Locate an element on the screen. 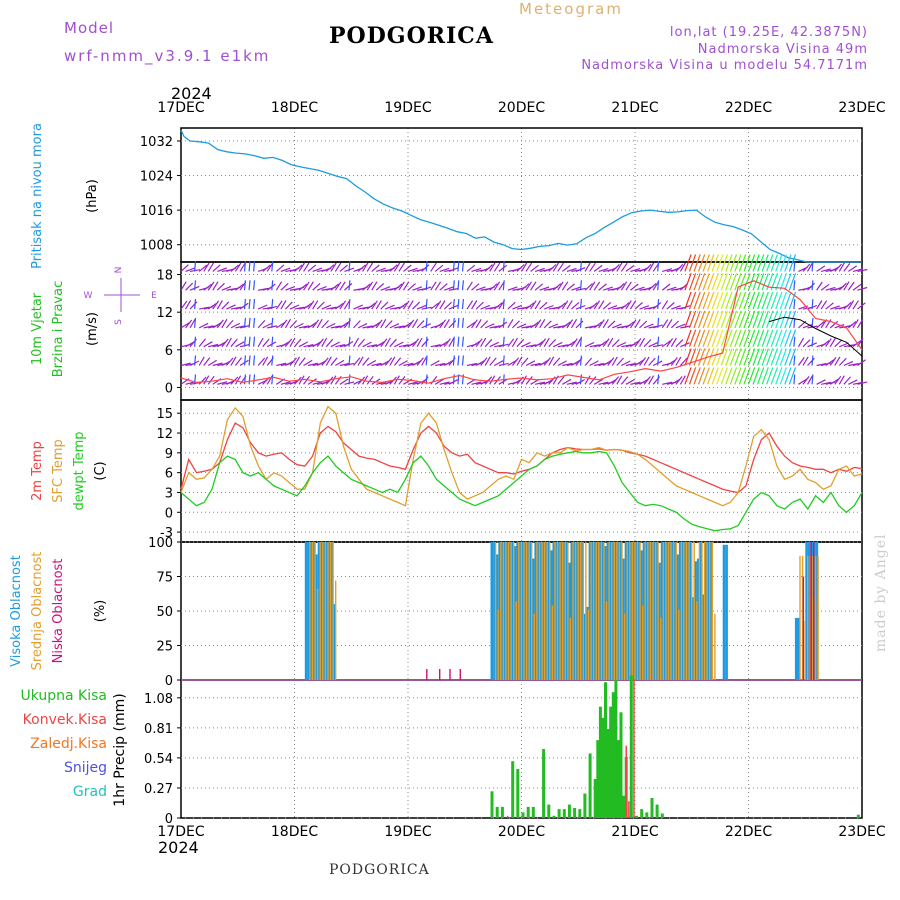 The height and width of the screenshot is (900, 900). x-tick-bottom-20DEC: 20DEC is located at coordinates (521, 832).